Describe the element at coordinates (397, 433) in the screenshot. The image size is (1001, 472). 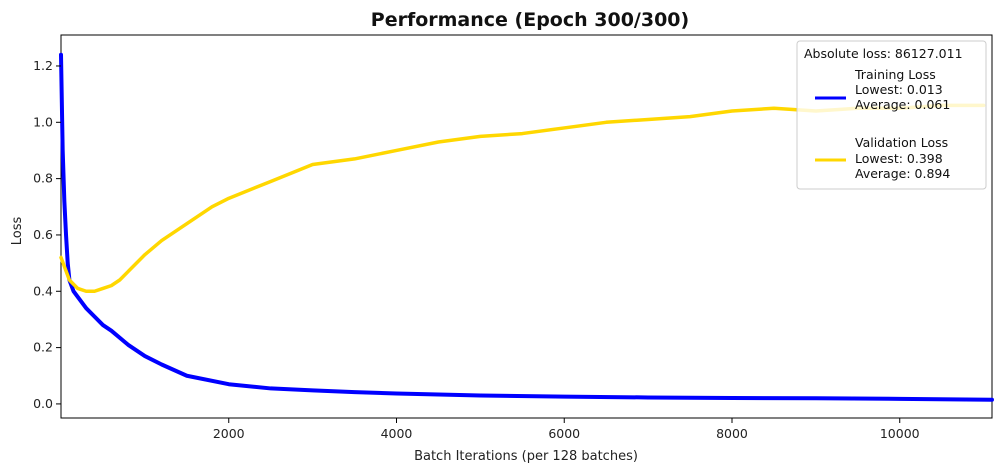
I see `x-tick-label-1: 4000` at that location.